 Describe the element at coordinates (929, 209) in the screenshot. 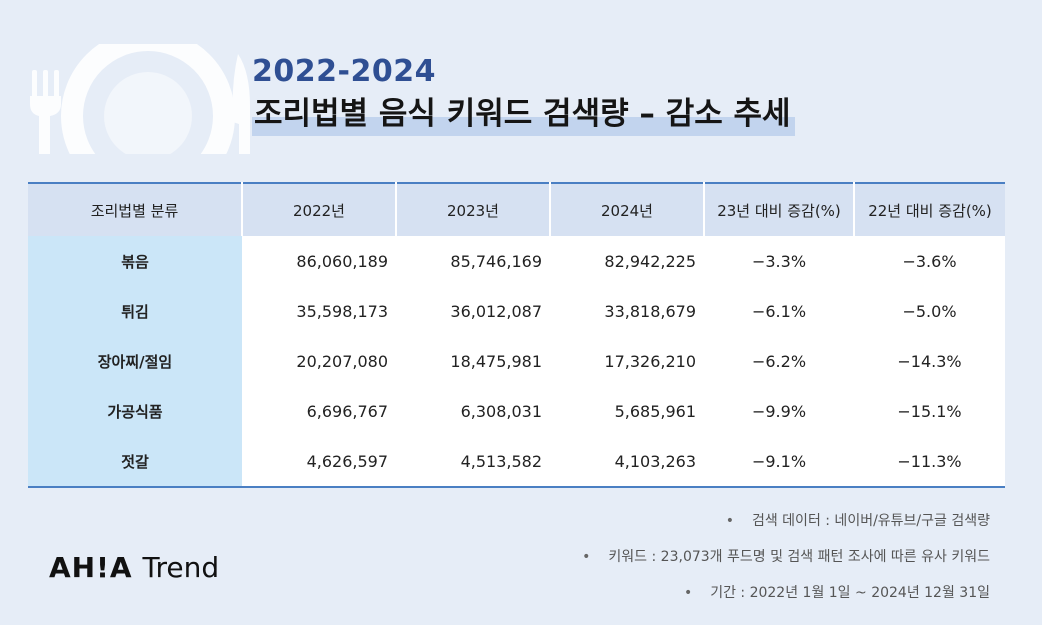

I see `header-change-vs-22: 22년 대비 증감(%)` at that location.